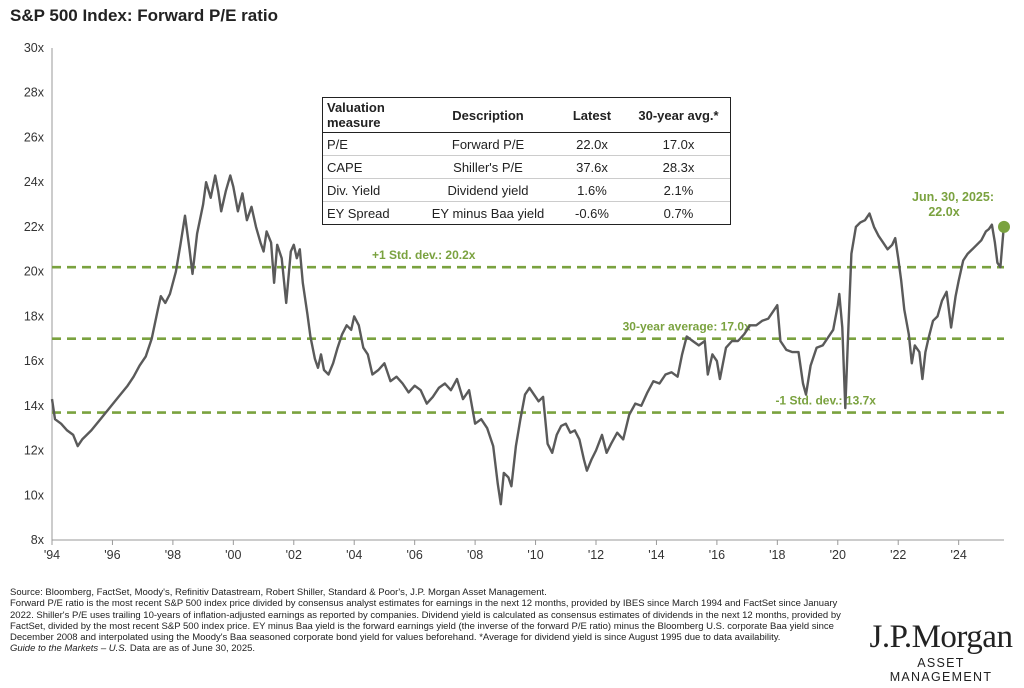  I want to click on header-measure: Valuation measure, so click(371, 115).